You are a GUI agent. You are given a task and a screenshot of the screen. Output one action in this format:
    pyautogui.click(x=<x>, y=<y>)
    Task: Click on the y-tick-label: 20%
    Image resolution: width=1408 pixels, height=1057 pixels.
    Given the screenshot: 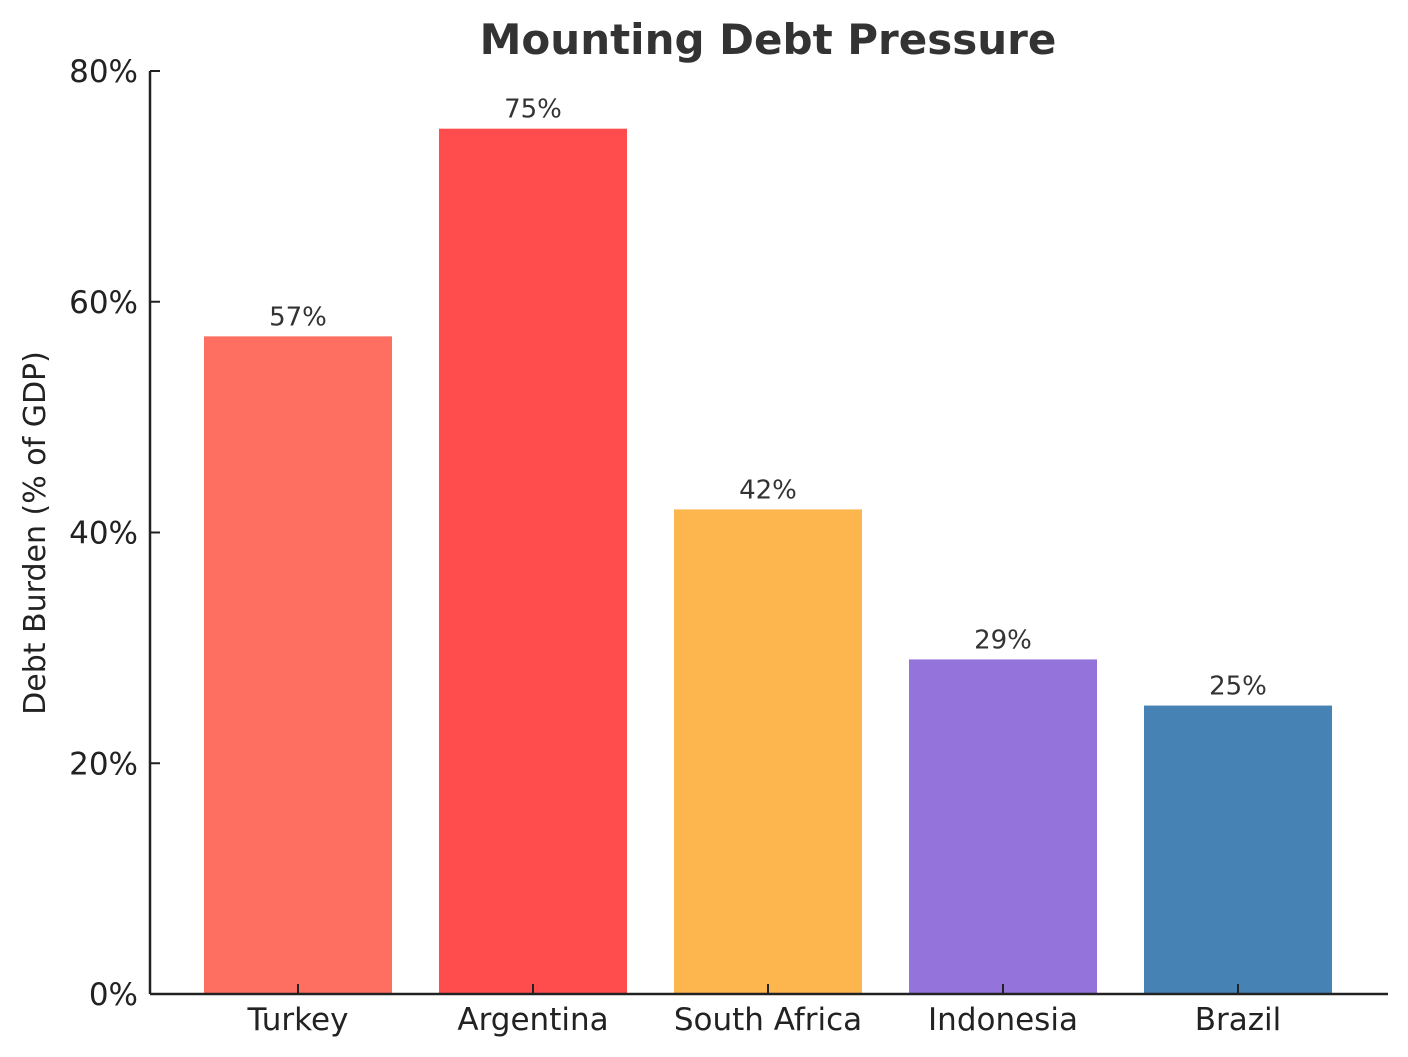 What is the action you would take?
    pyautogui.click(x=103, y=764)
    